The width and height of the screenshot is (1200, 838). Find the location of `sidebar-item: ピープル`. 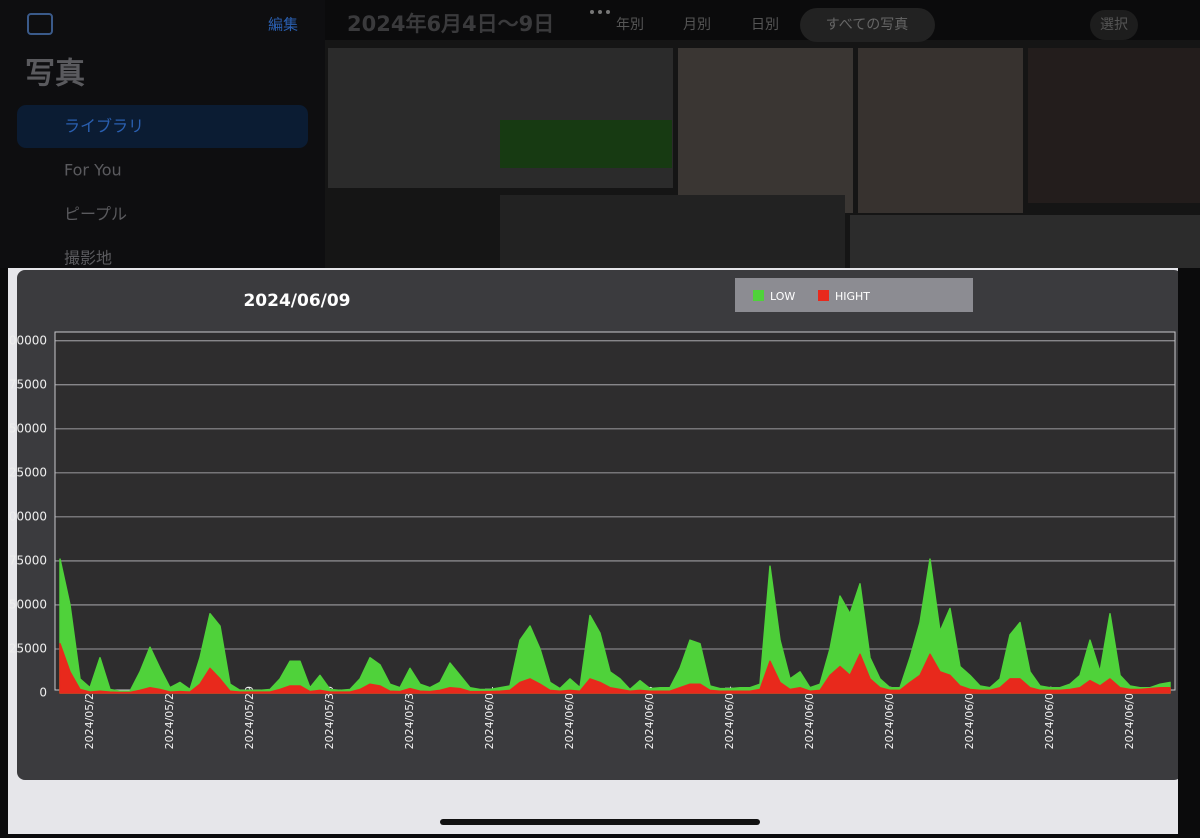

sidebar-item: ピープル is located at coordinates (95, 214).